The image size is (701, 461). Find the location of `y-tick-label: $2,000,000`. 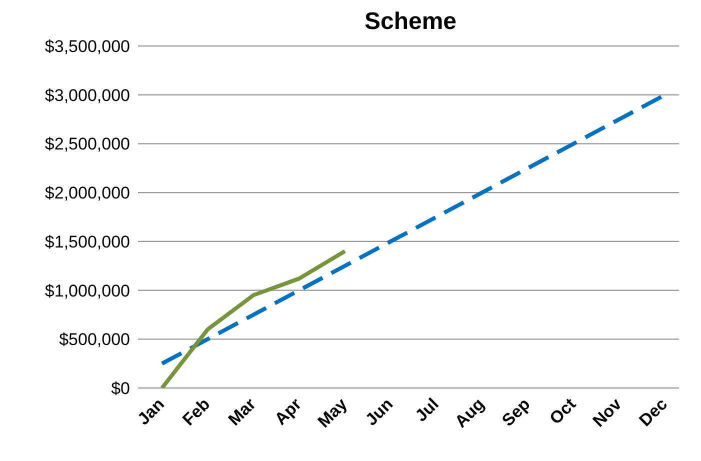

y-tick-label: $2,000,000 is located at coordinates (87, 193).